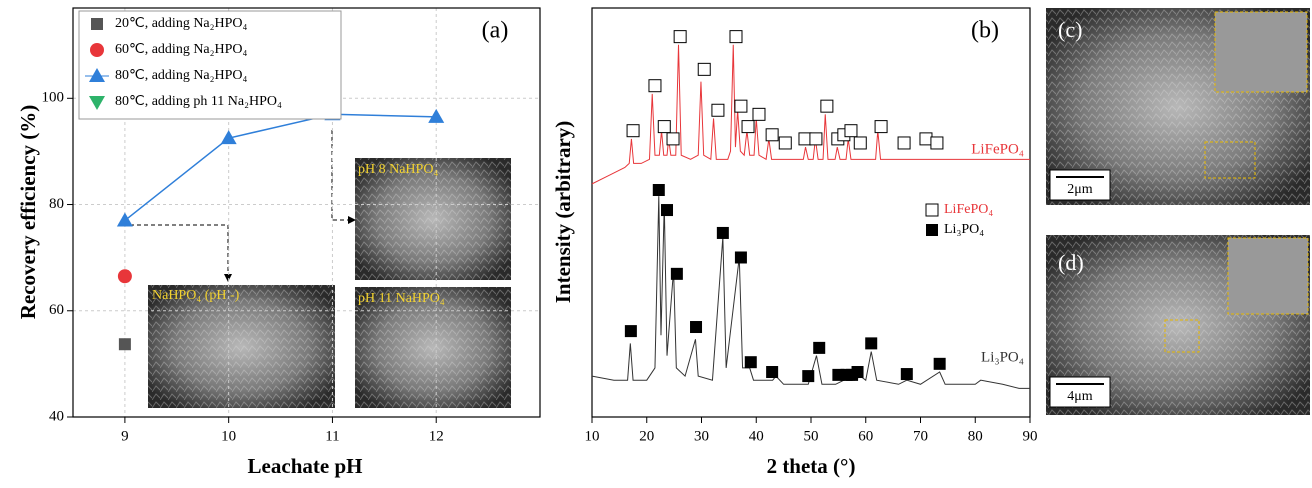 The height and width of the screenshot is (488, 1312). Describe the element at coordinates (646, 436) in the screenshot. I see `x-tick-label: 20` at that location.